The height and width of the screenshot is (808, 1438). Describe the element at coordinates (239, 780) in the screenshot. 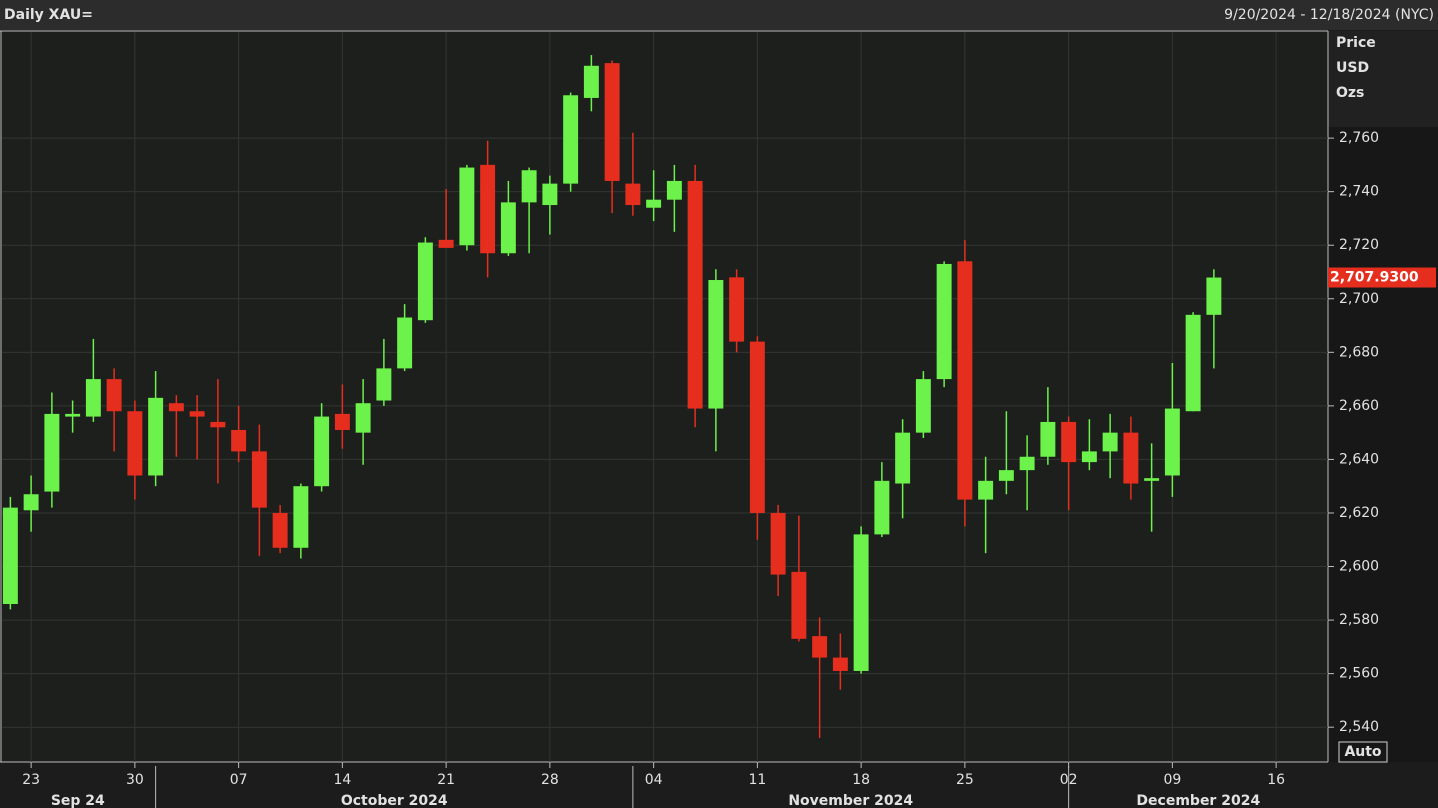

I see `x-tick-label: 07` at that location.